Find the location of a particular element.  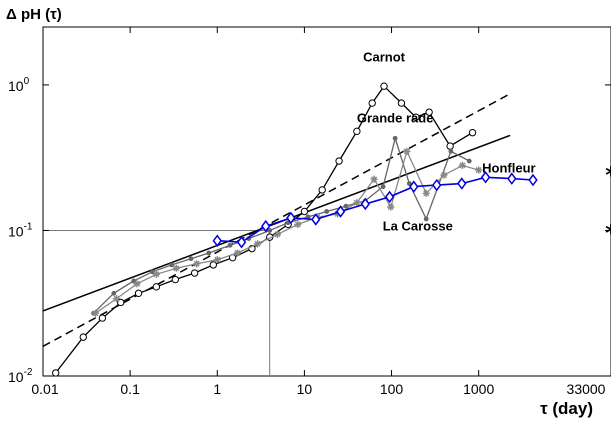

y-tick-label: 10⁻¹ is located at coordinates (20, 230).